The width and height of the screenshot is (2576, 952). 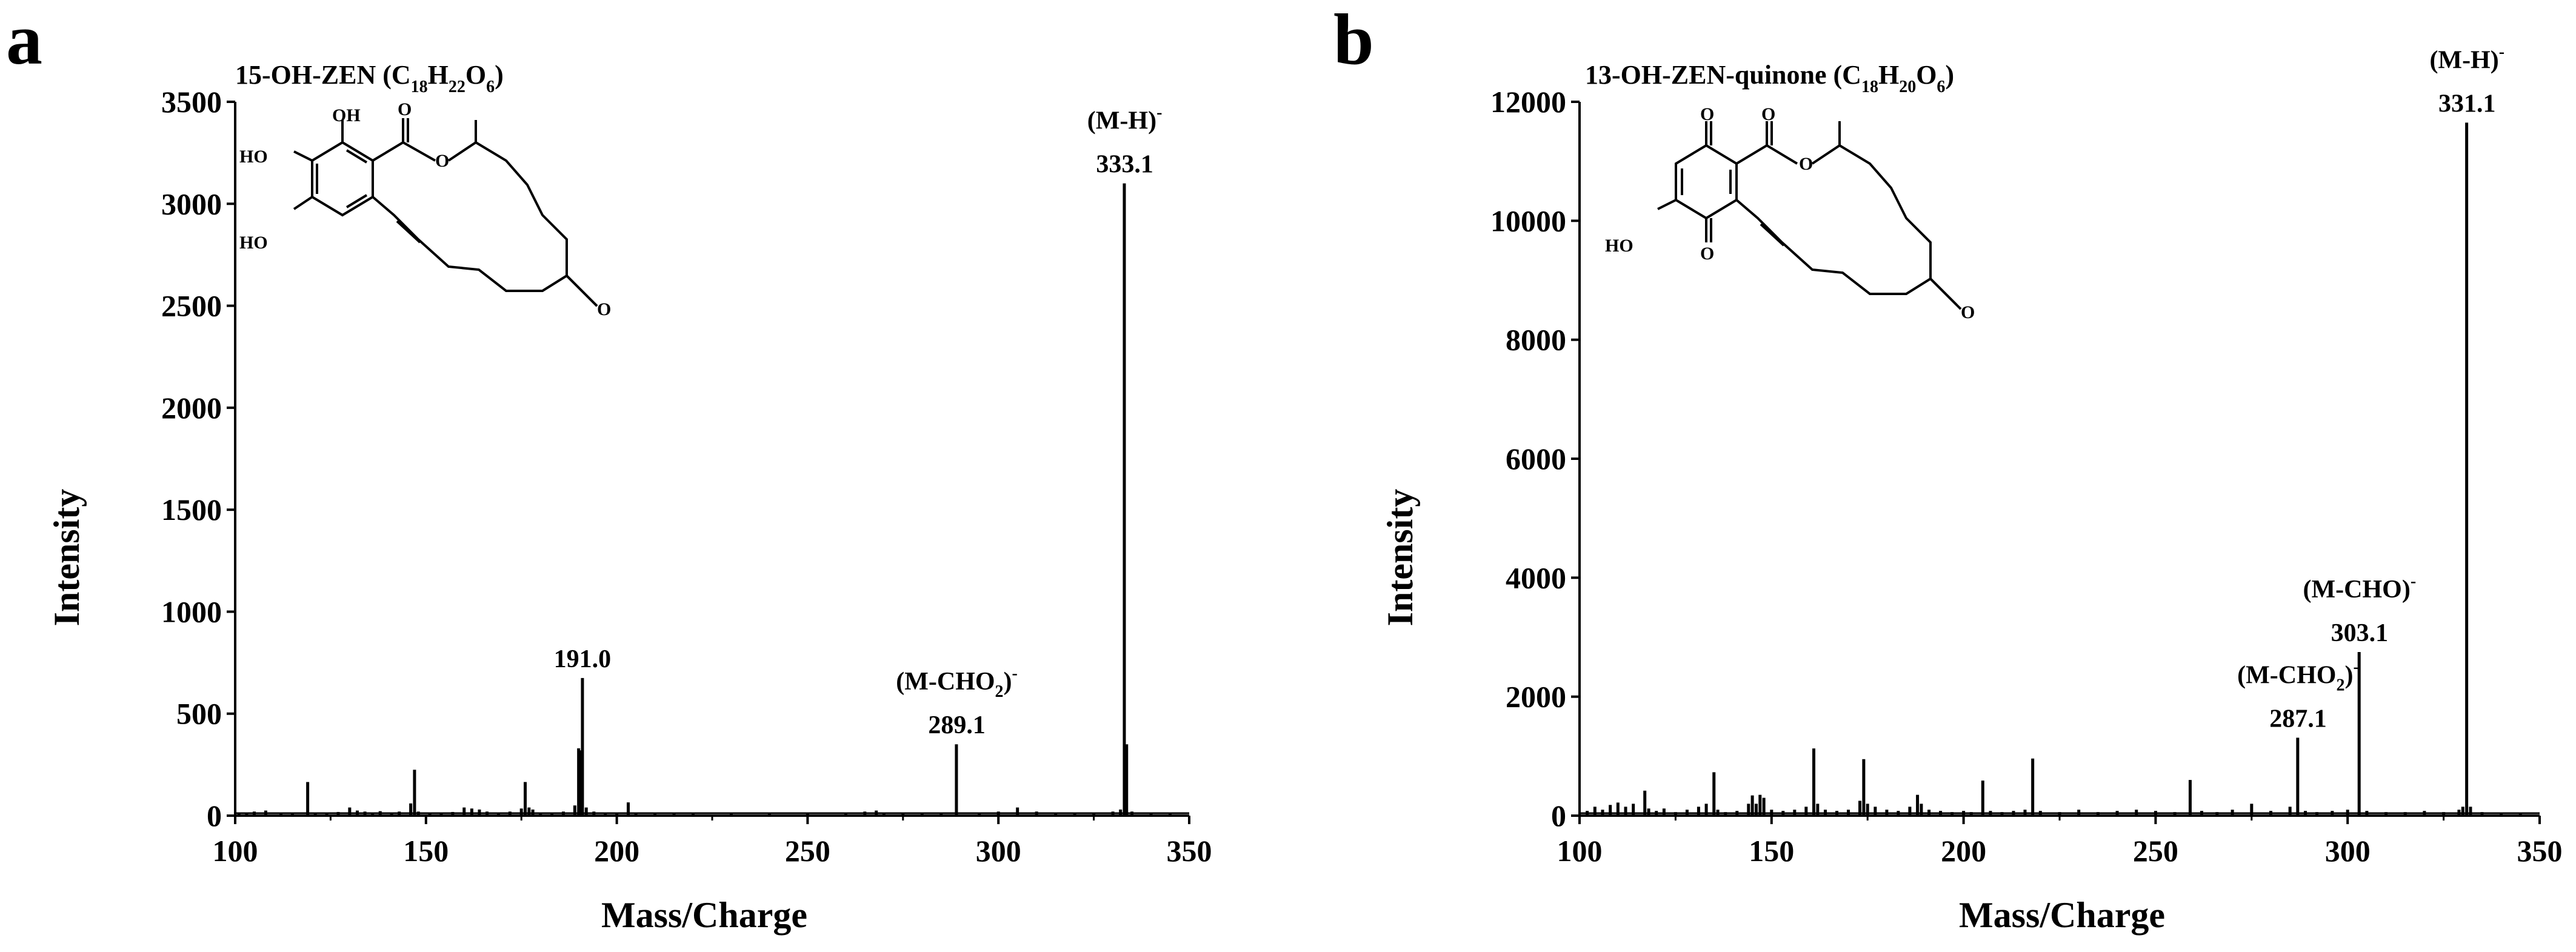 I want to click on panel-b-peak-mz-label: 287.1, so click(x=2298, y=719).